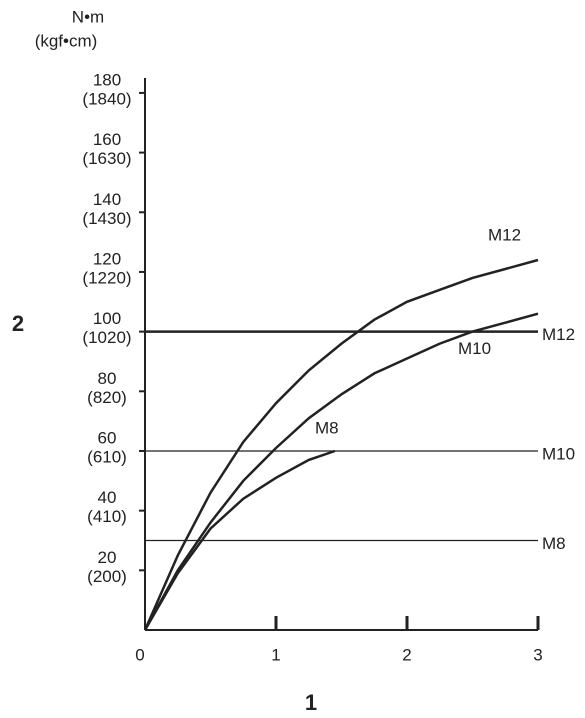 The image size is (585, 718). Describe the element at coordinates (107, 456) in the screenshot. I see `y-tick-sublabel: (610)` at that location.